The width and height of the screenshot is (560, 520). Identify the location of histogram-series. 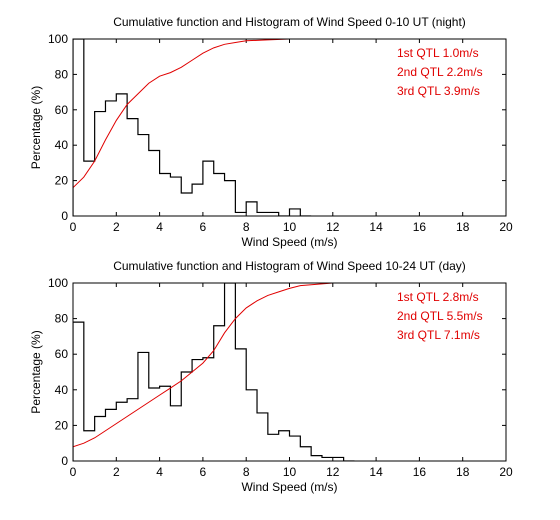
(192, 127).